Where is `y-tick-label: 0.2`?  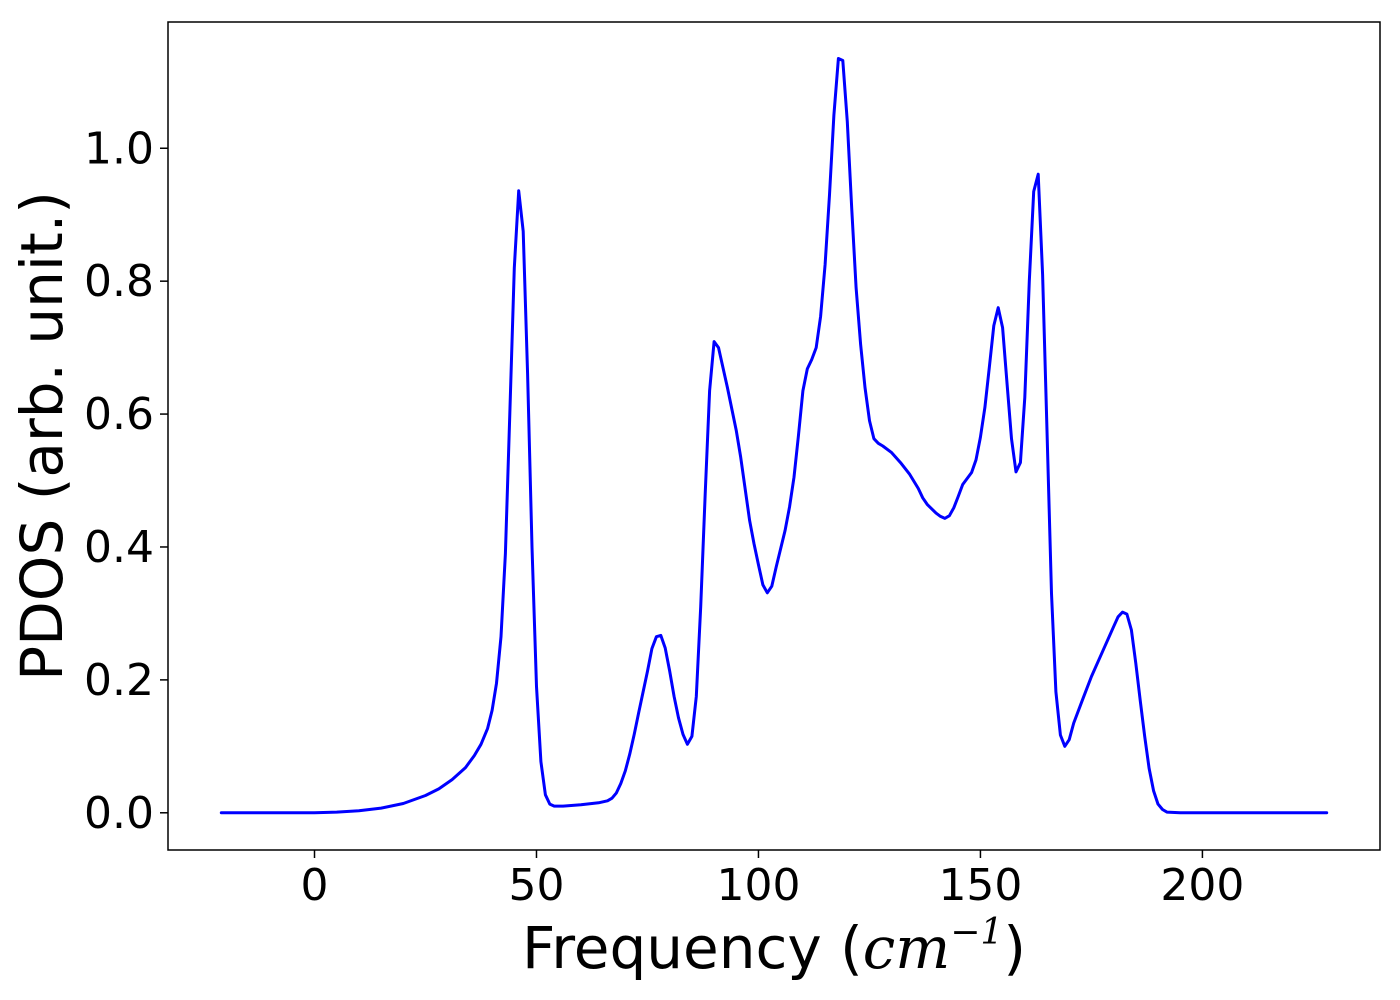
y-tick-label: 0.2 is located at coordinates (119, 680).